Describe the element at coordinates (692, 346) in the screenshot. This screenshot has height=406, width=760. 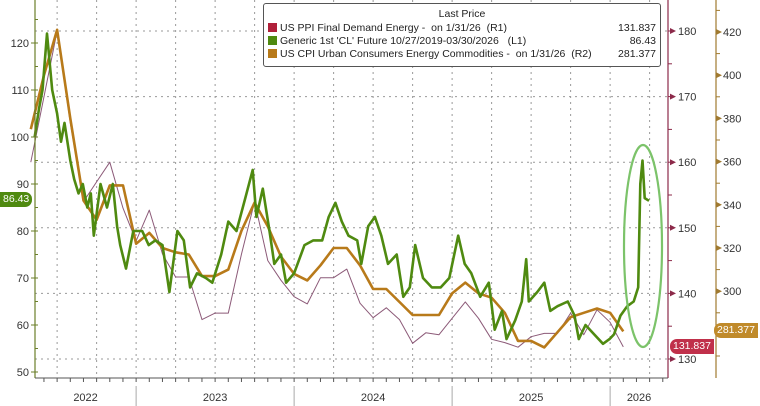
I see `last-value-tag-r1: 131.837` at that location.